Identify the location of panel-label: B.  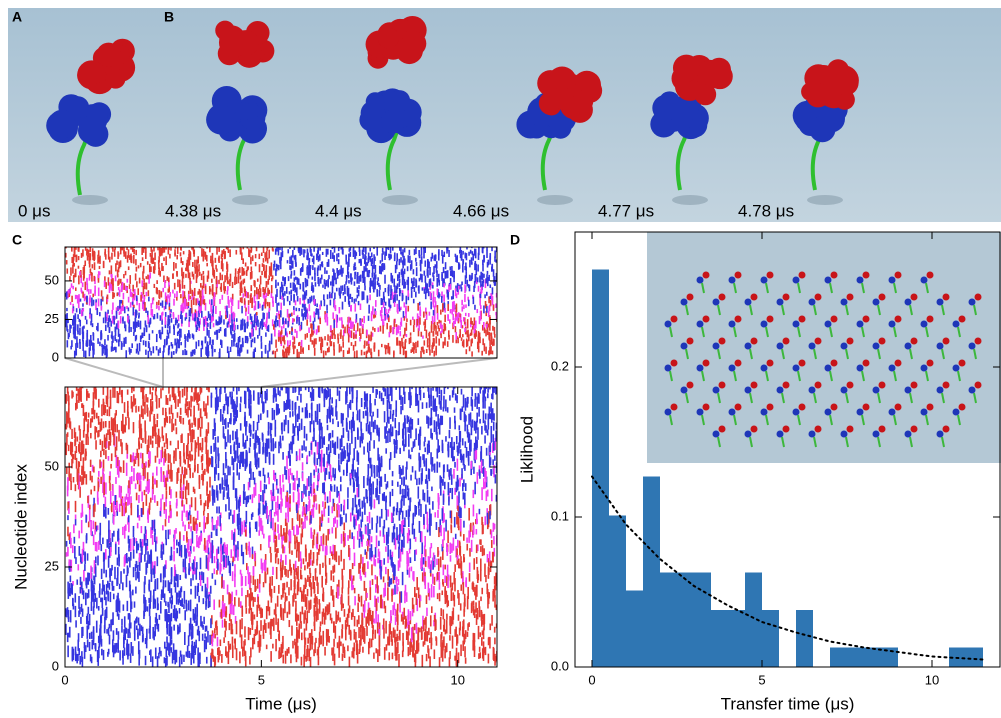
(169, 17).